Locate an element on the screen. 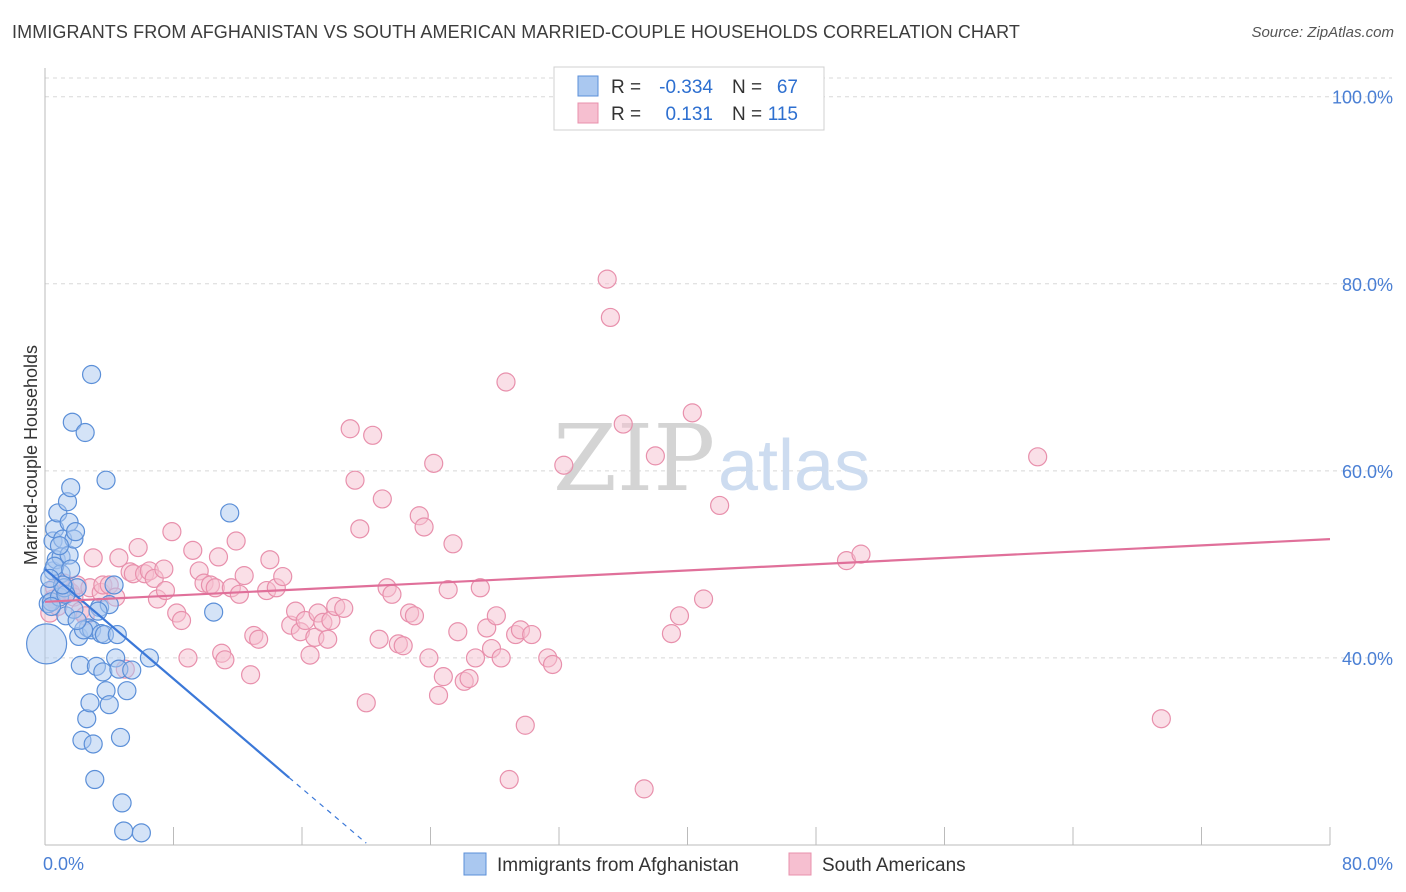 Image resolution: width=1406 pixels, height=892 pixels. legend-swatch-pink is located at coordinates (588, 113).